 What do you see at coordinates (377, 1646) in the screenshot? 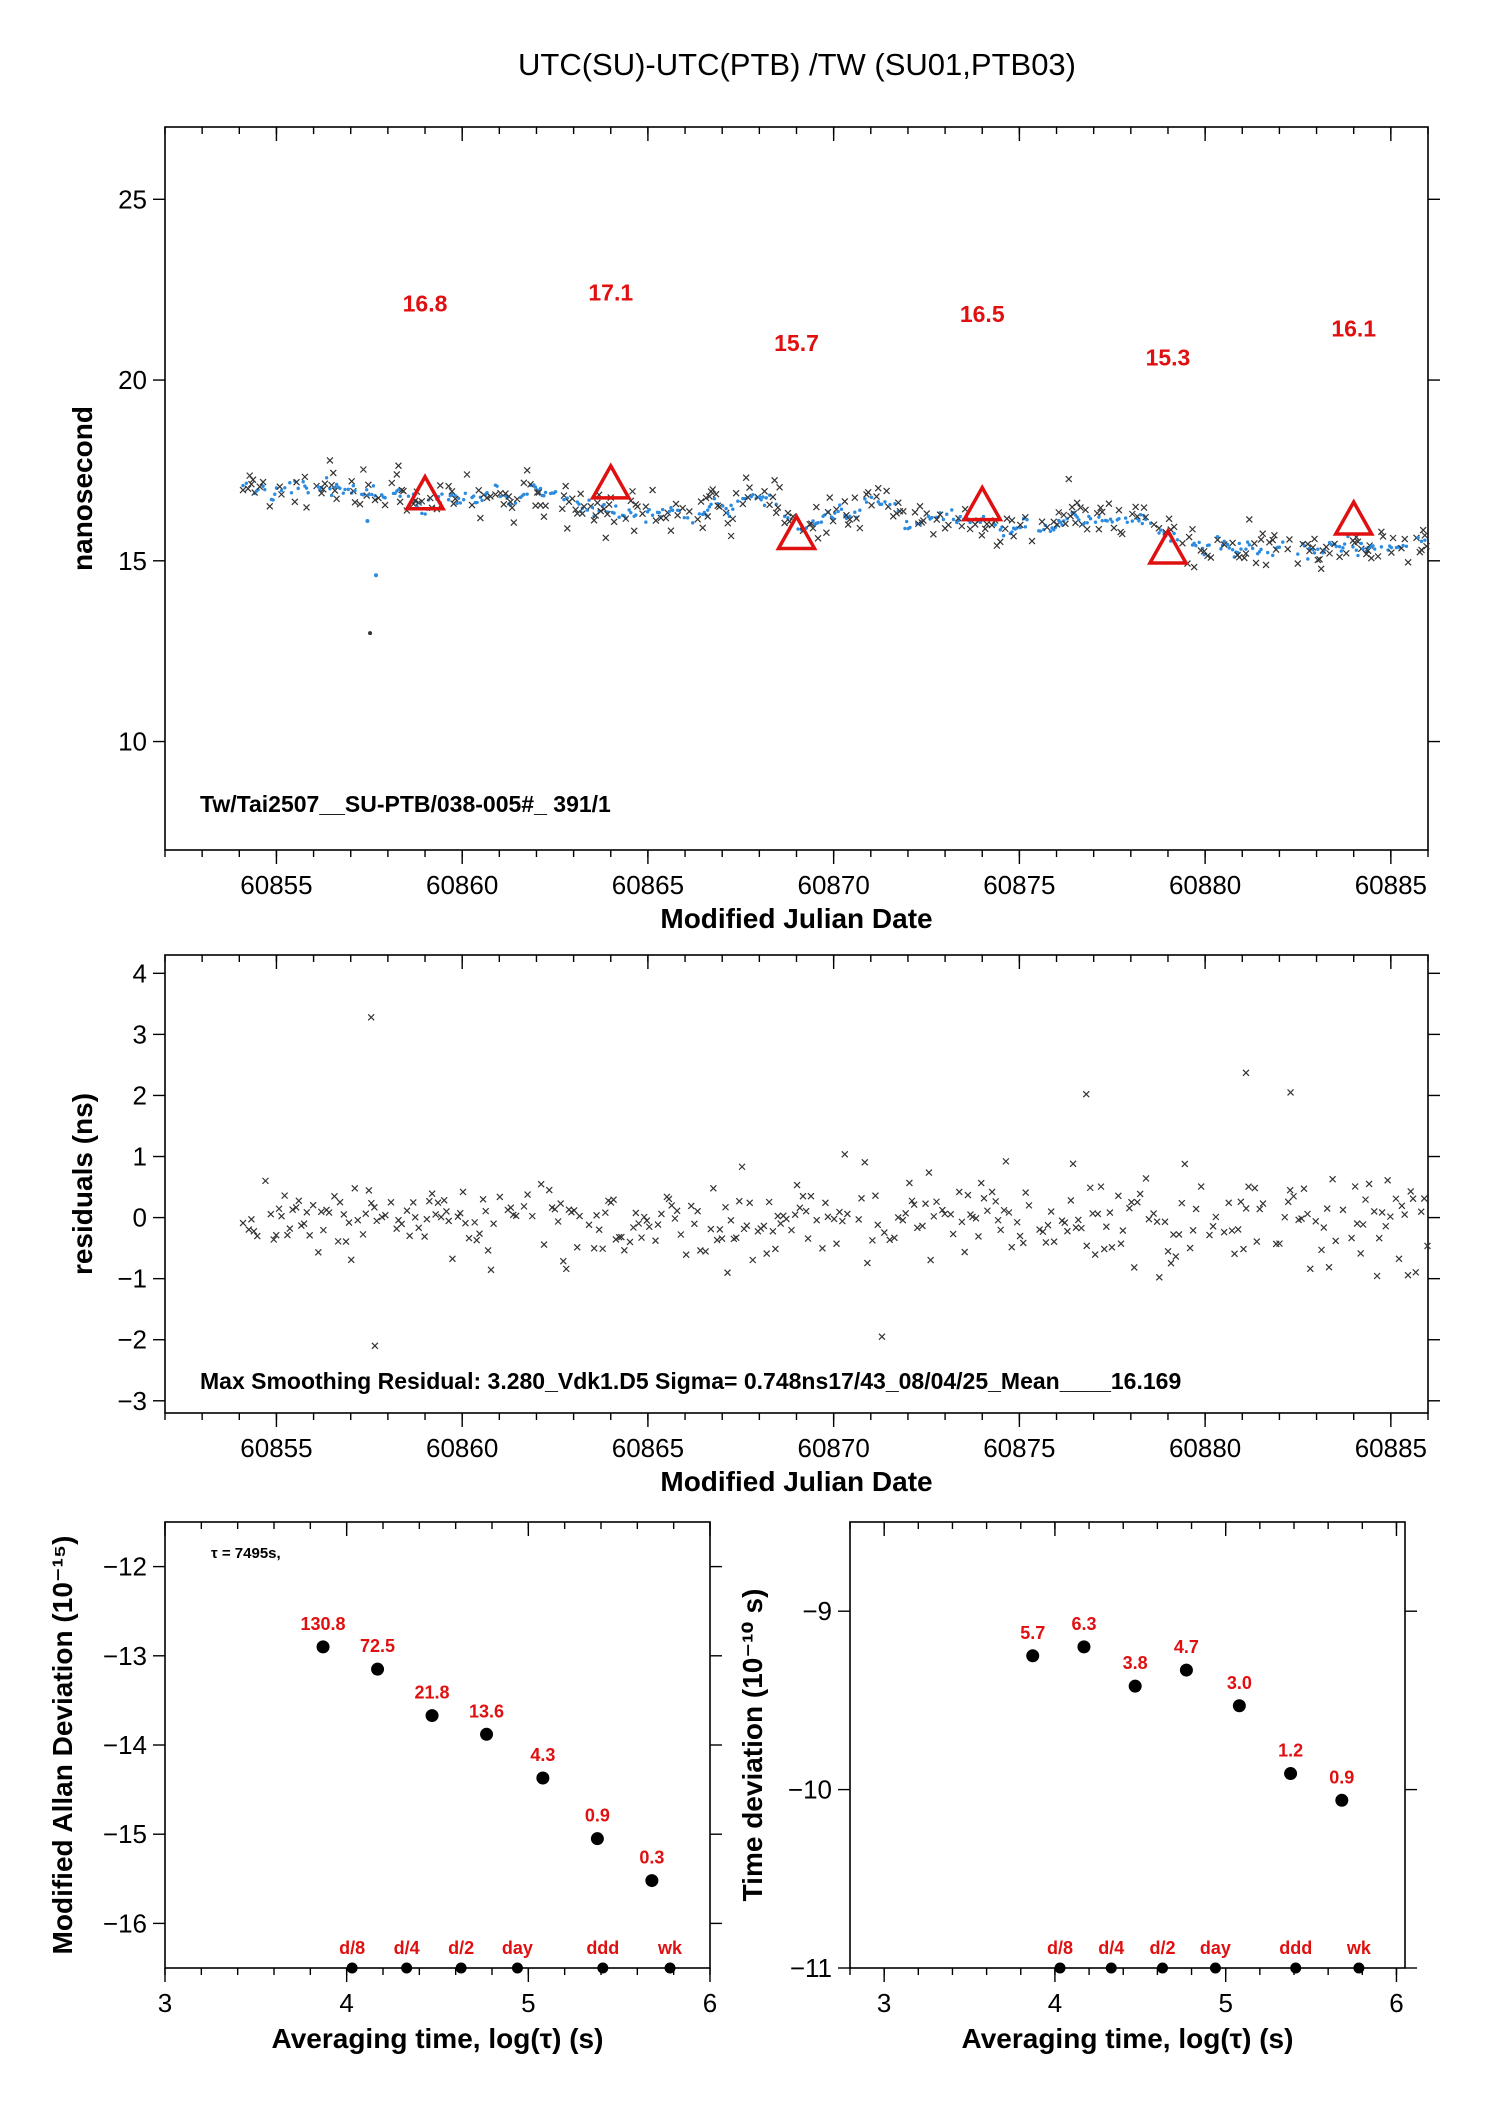
I see `deviation-value-label: 72.5` at bounding box center [377, 1646].